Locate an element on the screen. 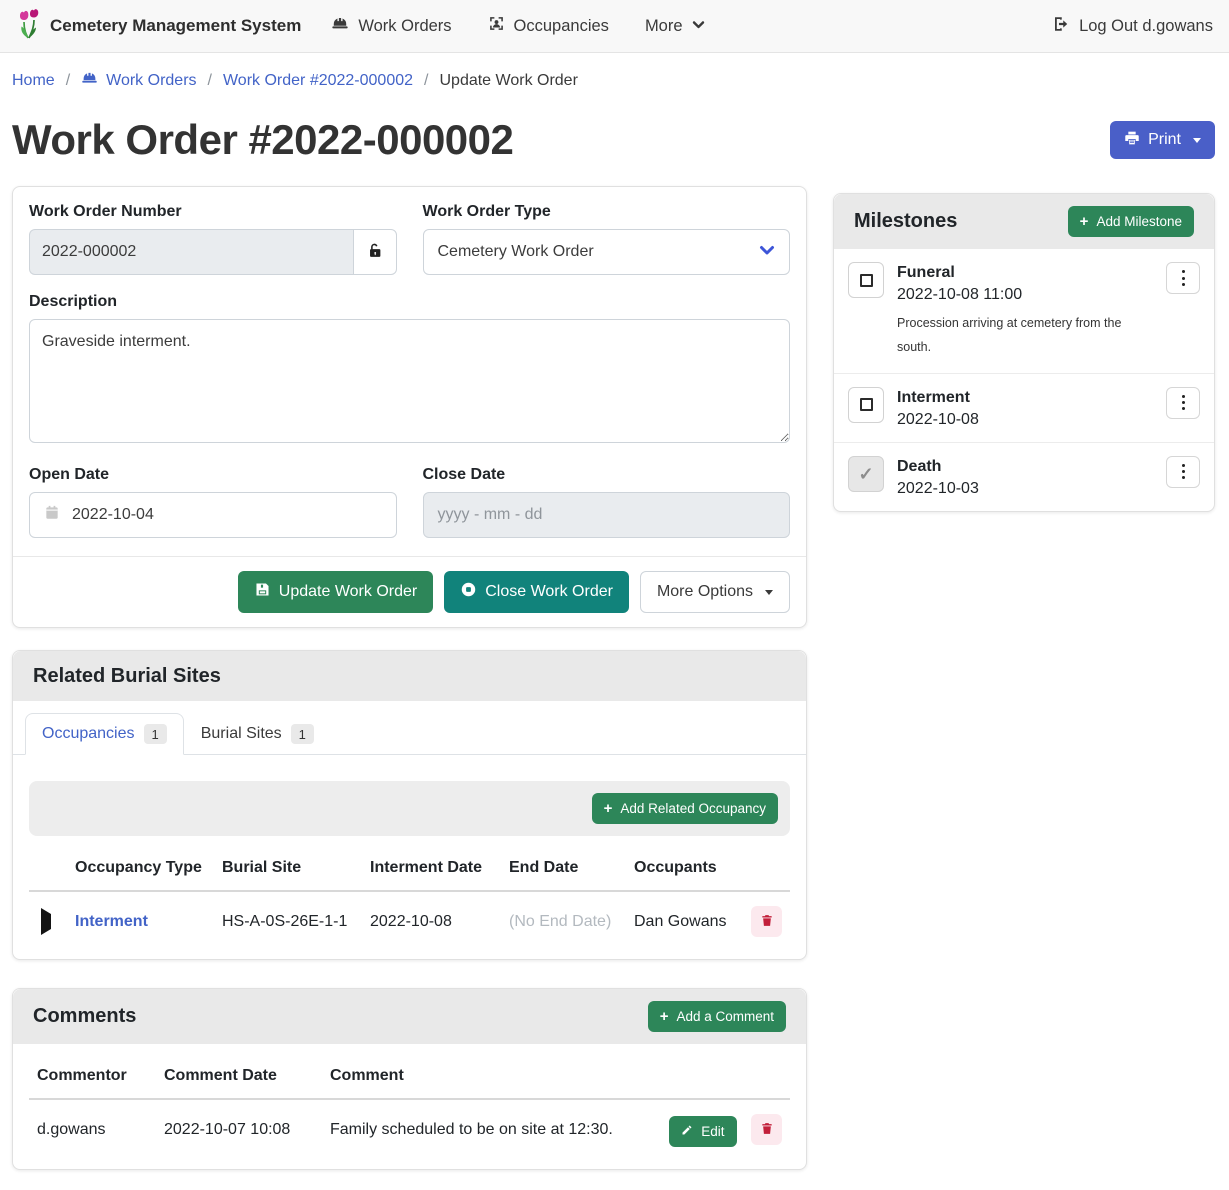  expand-row-button is located at coordinates (46, 921).